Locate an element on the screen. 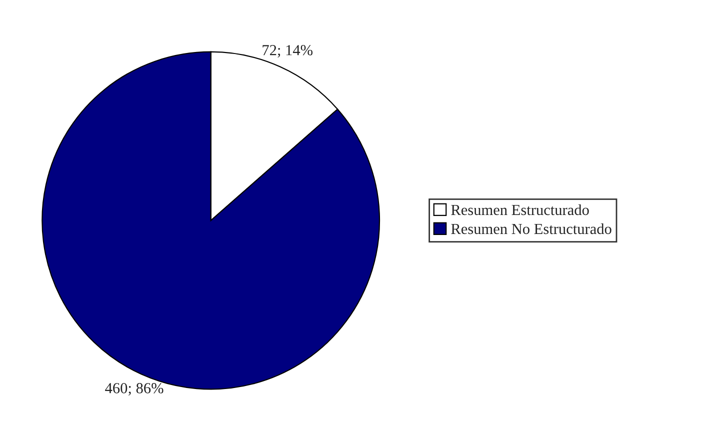  data-label: 460; 86% is located at coordinates (134, 389).